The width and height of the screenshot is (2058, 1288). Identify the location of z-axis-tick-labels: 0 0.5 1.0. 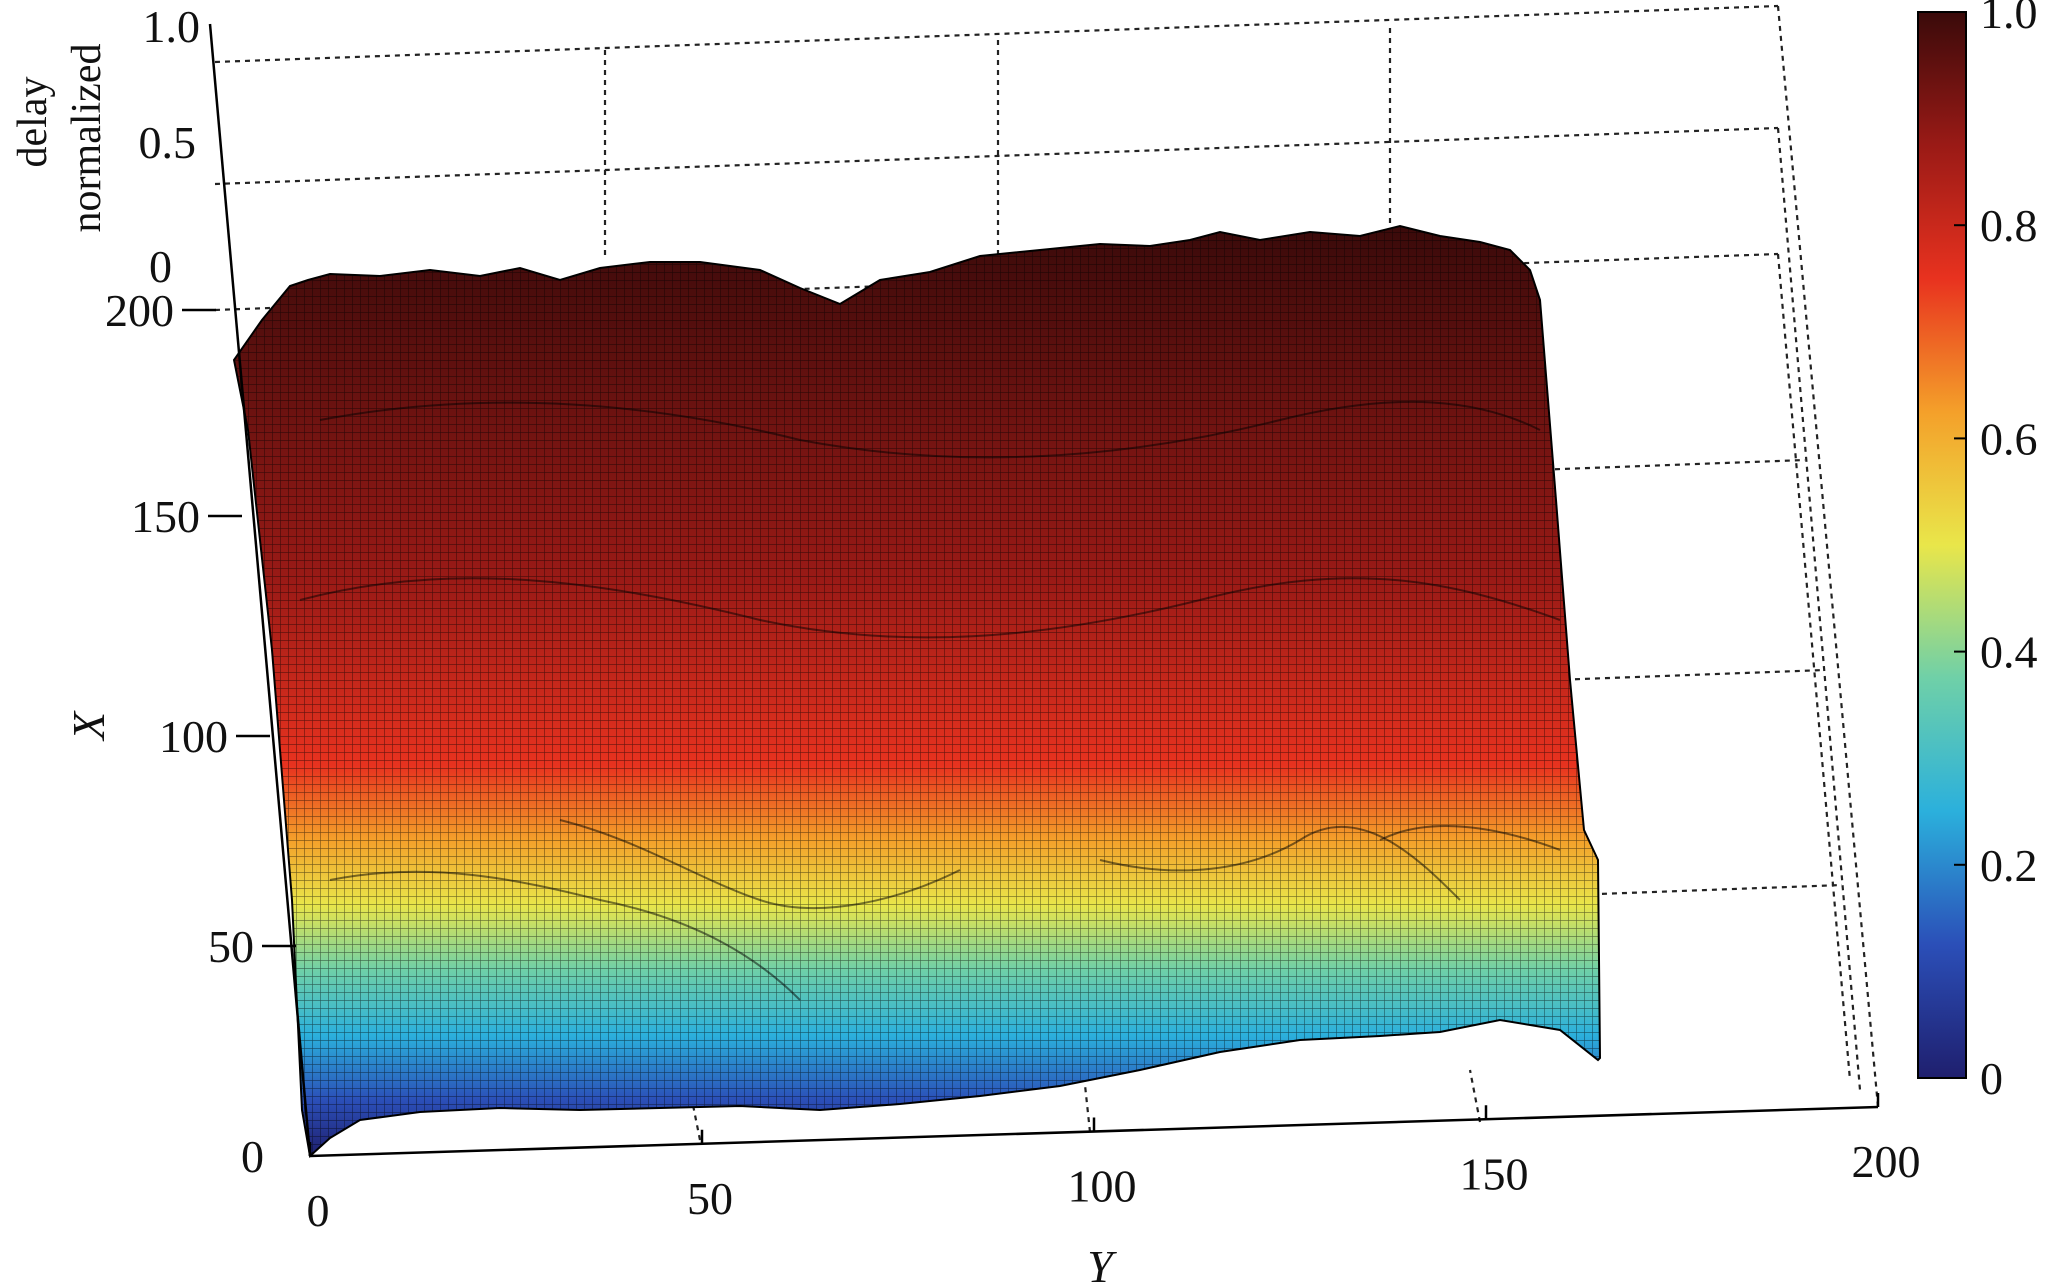
(170, 146).